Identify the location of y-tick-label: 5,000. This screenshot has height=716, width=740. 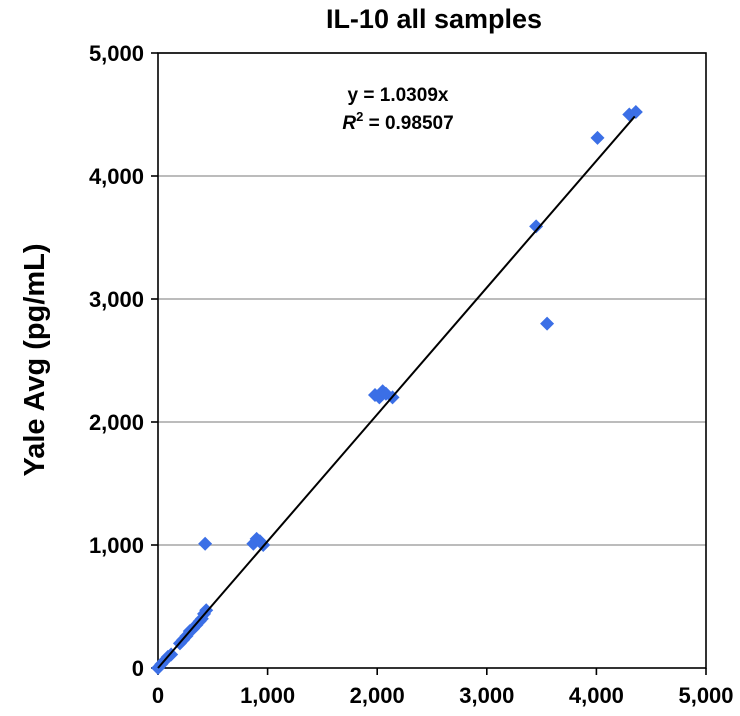
(116, 53).